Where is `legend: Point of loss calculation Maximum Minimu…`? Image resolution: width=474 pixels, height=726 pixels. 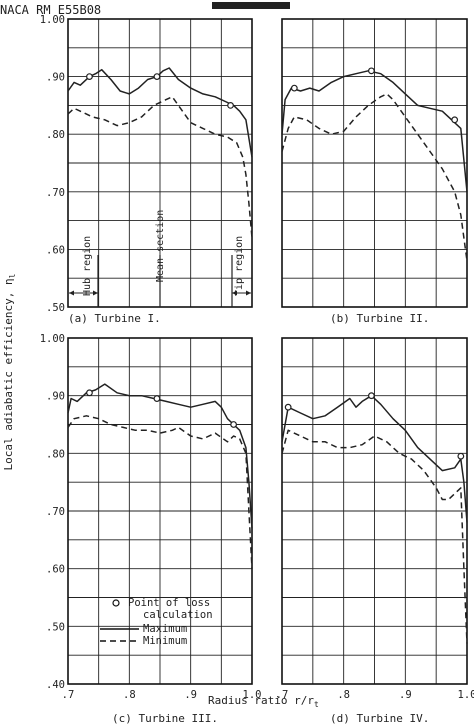
legend: Point of loss calculation Maximum Minimu… is located at coordinates (156, 622).